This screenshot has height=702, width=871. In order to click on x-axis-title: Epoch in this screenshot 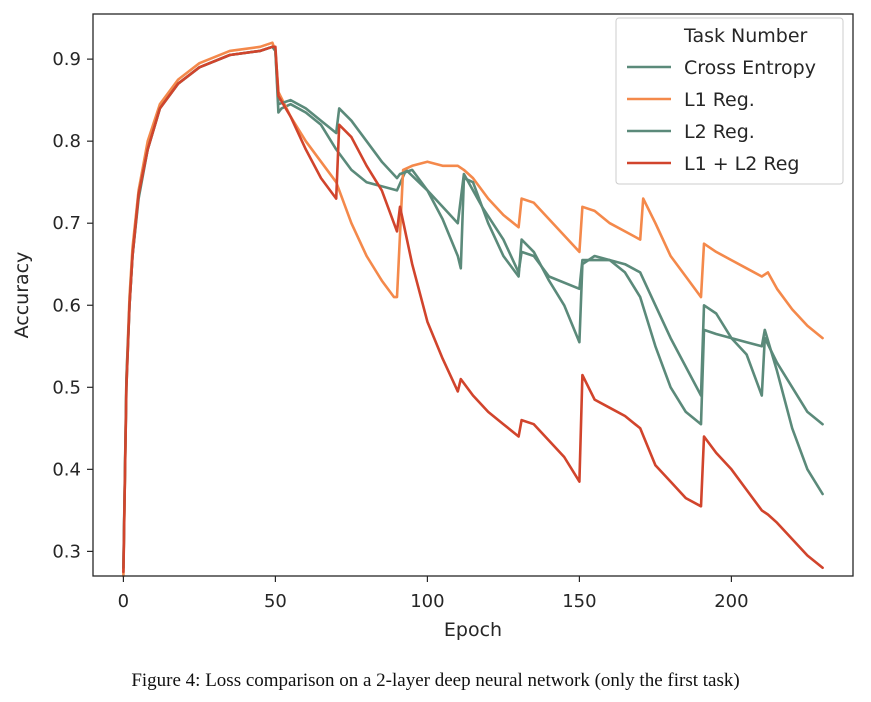, I will do `click(473, 630)`.